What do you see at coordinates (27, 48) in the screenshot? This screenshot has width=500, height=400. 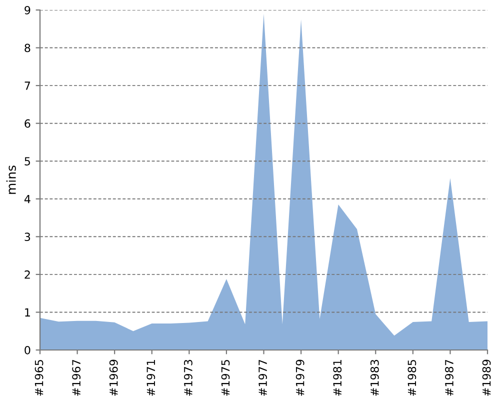 I see `y-tick-label: 8` at bounding box center [27, 48].